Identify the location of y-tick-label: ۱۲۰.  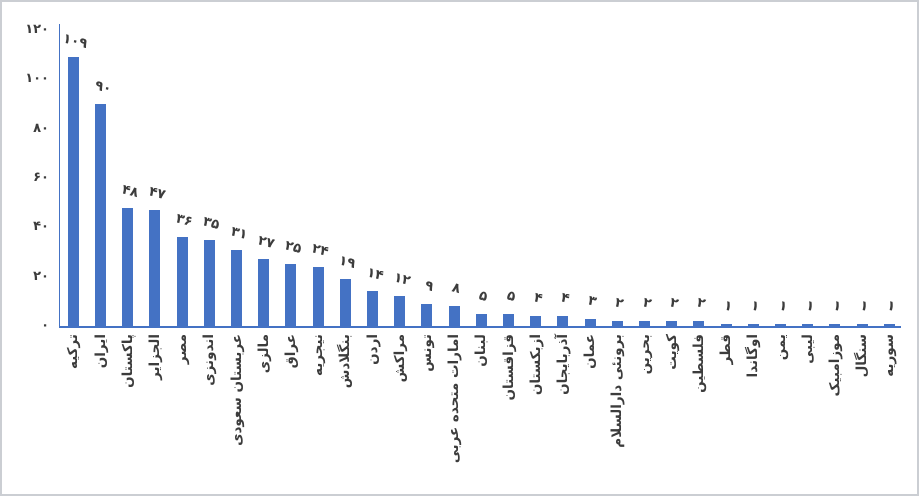
(37, 29).